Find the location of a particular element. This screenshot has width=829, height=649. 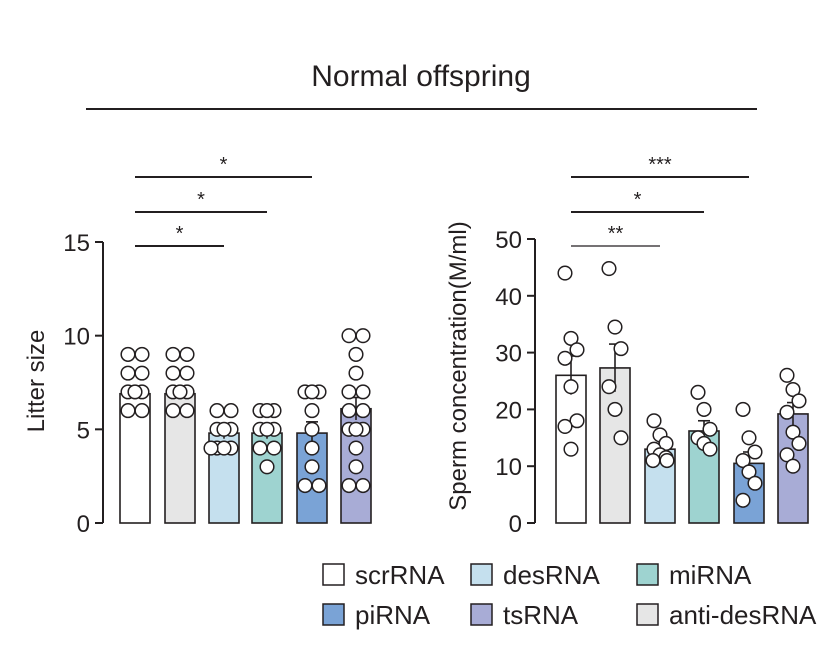

legend-swatch-tsRNA is located at coordinates (481, 614).